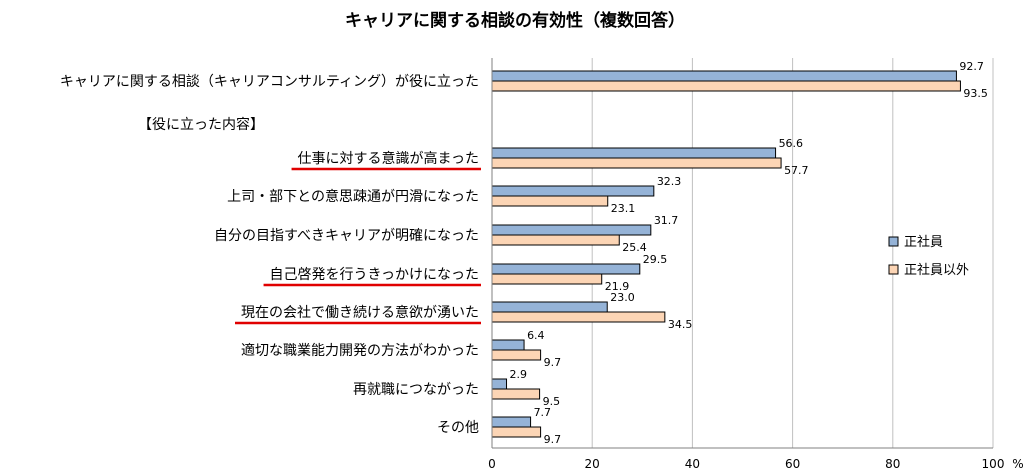 The width and height of the screenshot is (1030, 476). What do you see at coordinates (592, 464) in the screenshot?
I see `x-tick-label: 20` at bounding box center [592, 464].